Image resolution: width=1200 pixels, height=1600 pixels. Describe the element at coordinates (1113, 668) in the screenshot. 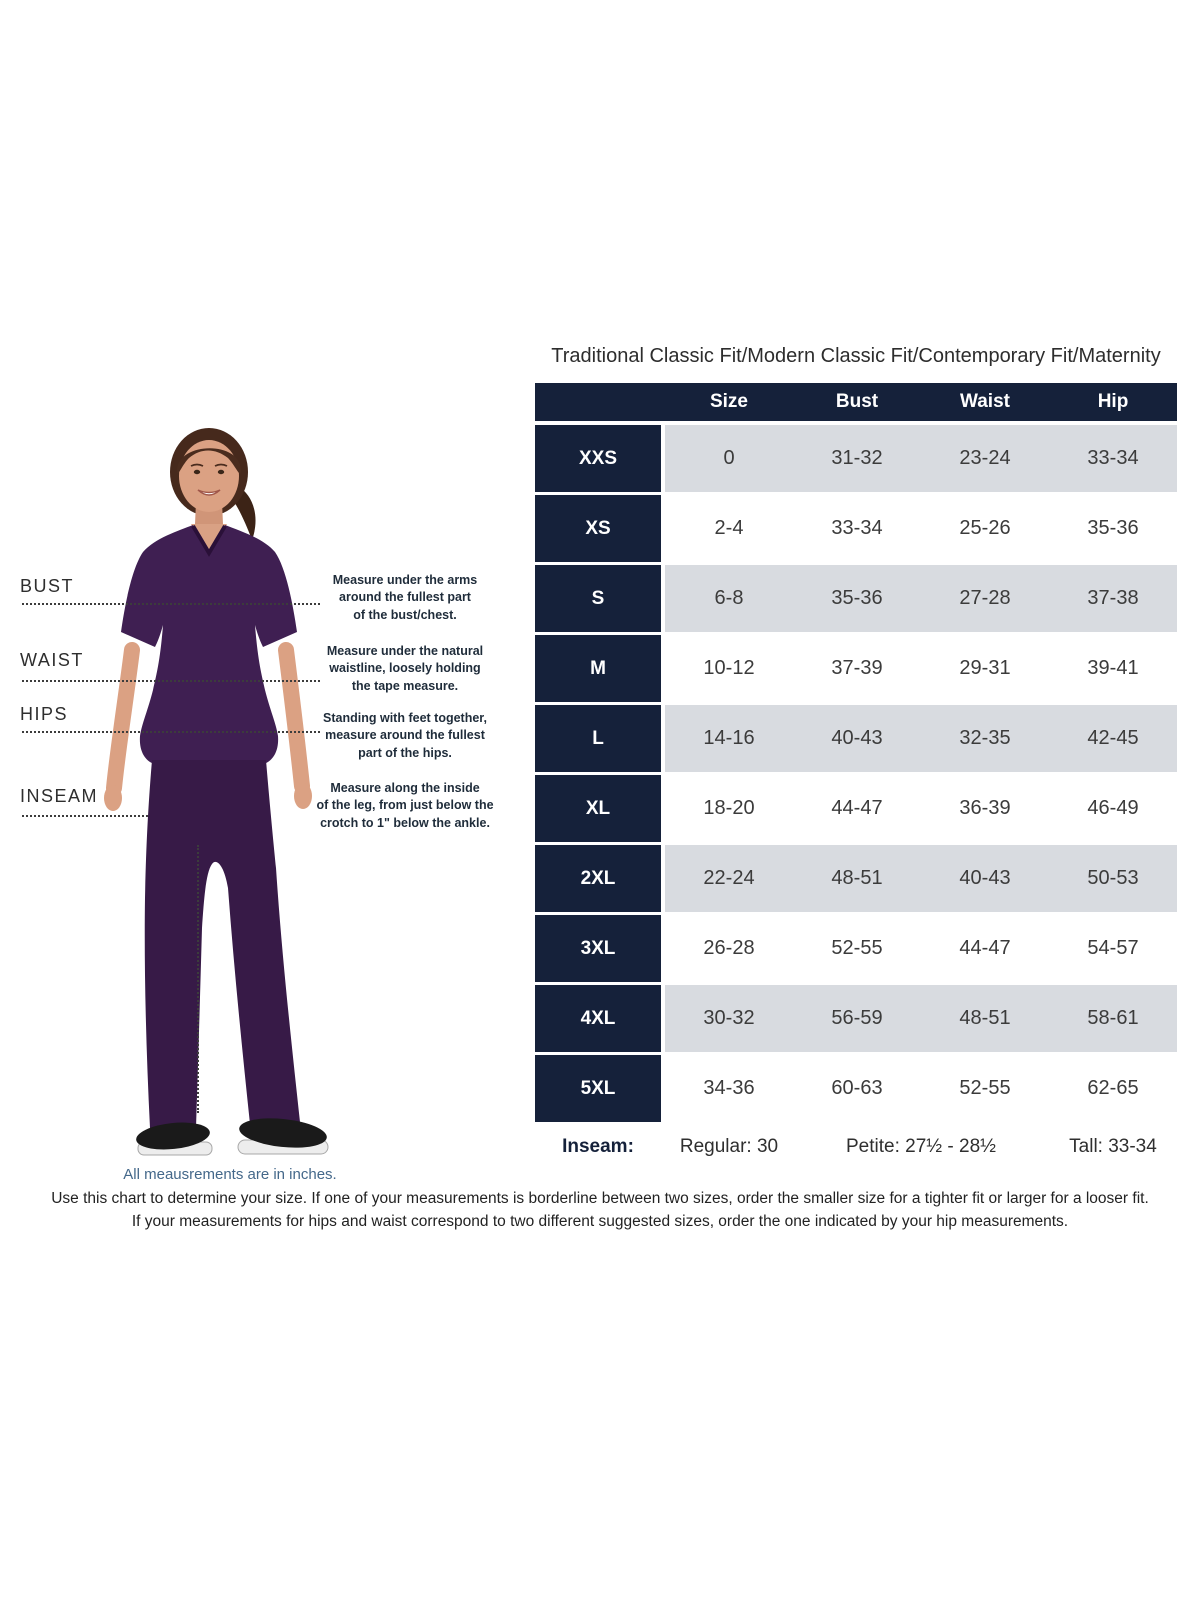

I see `table-cell: 39-41` at that location.